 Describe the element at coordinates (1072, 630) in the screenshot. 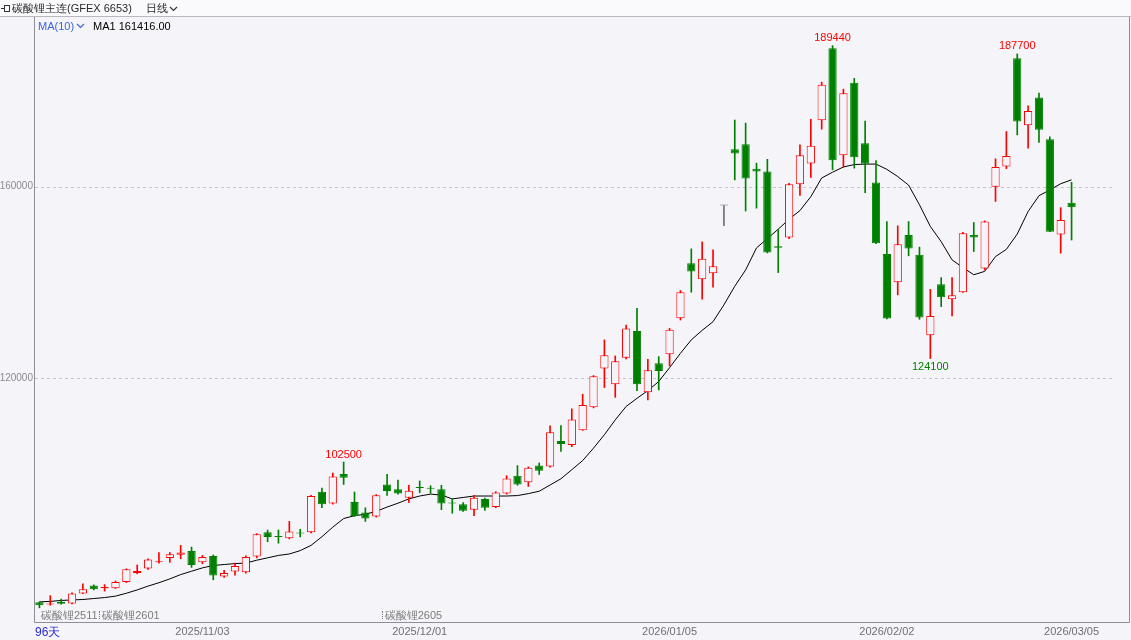

I see `x-tick-label: 2026/03/05` at that location.